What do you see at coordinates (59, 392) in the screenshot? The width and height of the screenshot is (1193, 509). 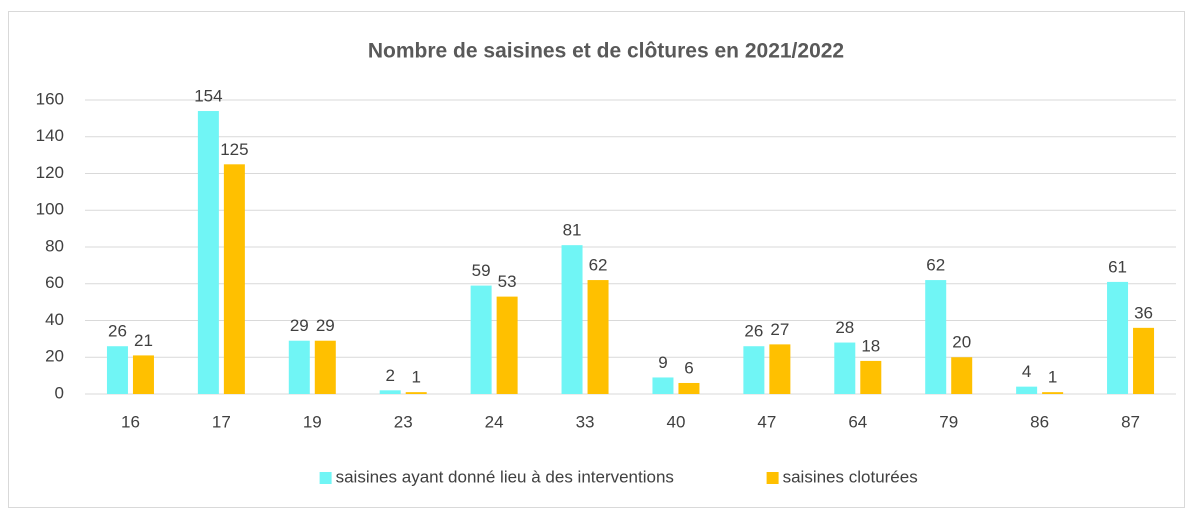 I see `y-tick-label: 0` at bounding box center [59, 392].